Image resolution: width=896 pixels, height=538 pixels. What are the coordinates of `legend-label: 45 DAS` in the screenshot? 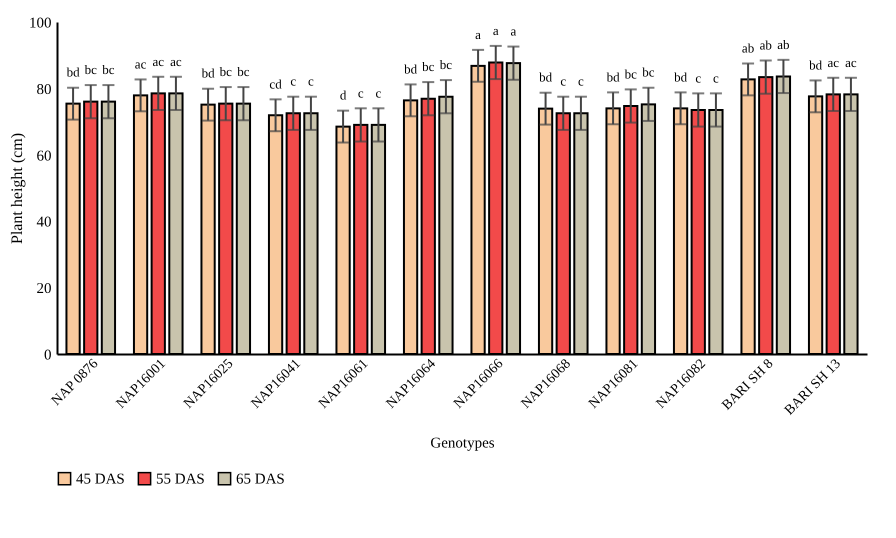 It's located at (100, 480).